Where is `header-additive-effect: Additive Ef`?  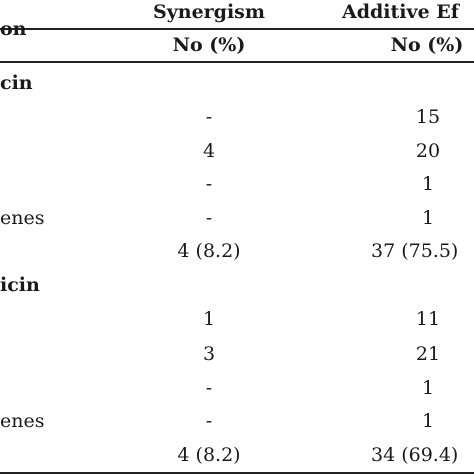 header-additive-effect: Additive Ef is located at coordinates (400, 12).